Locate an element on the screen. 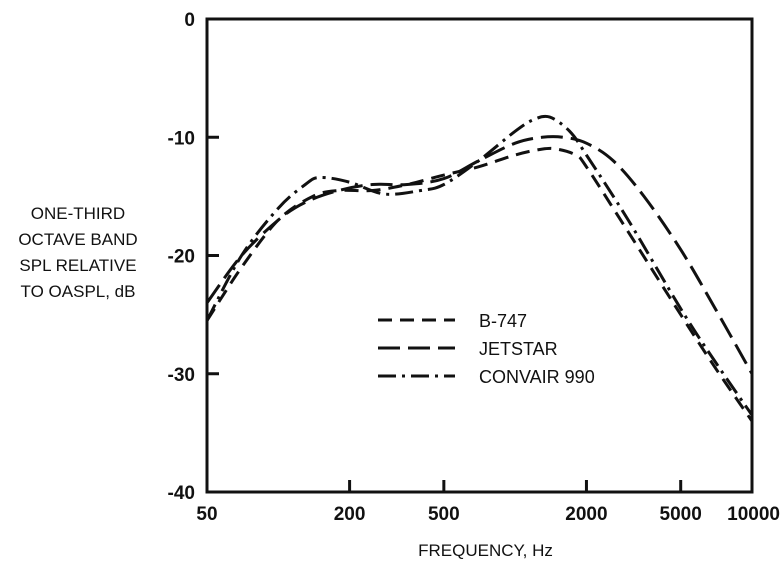 This screenshot has height=561, width=783. x-tick-label: 500 is located at coordinates (444, 514).